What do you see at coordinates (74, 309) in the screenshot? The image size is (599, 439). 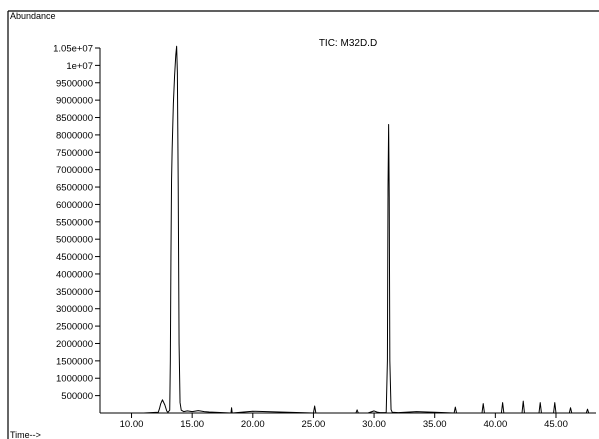 I see `y-tick-label: 3000000` at bounding box center [74, 309].